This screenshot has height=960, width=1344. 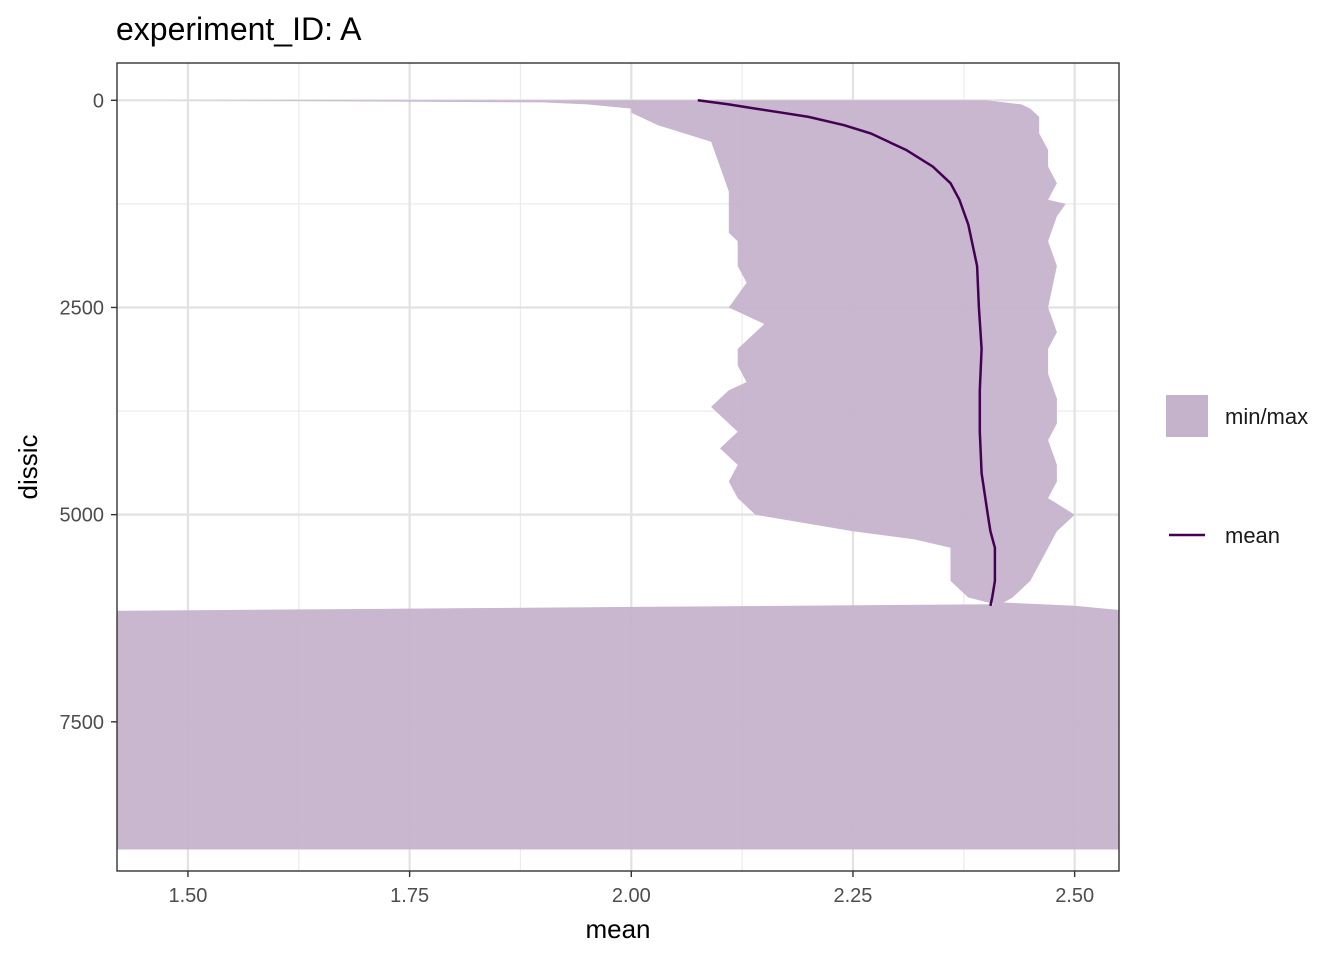 What do you see at coordinates (617, 929) in the screenshot?
I see `x-axis-title: mean` at bounding box center [617, 929].